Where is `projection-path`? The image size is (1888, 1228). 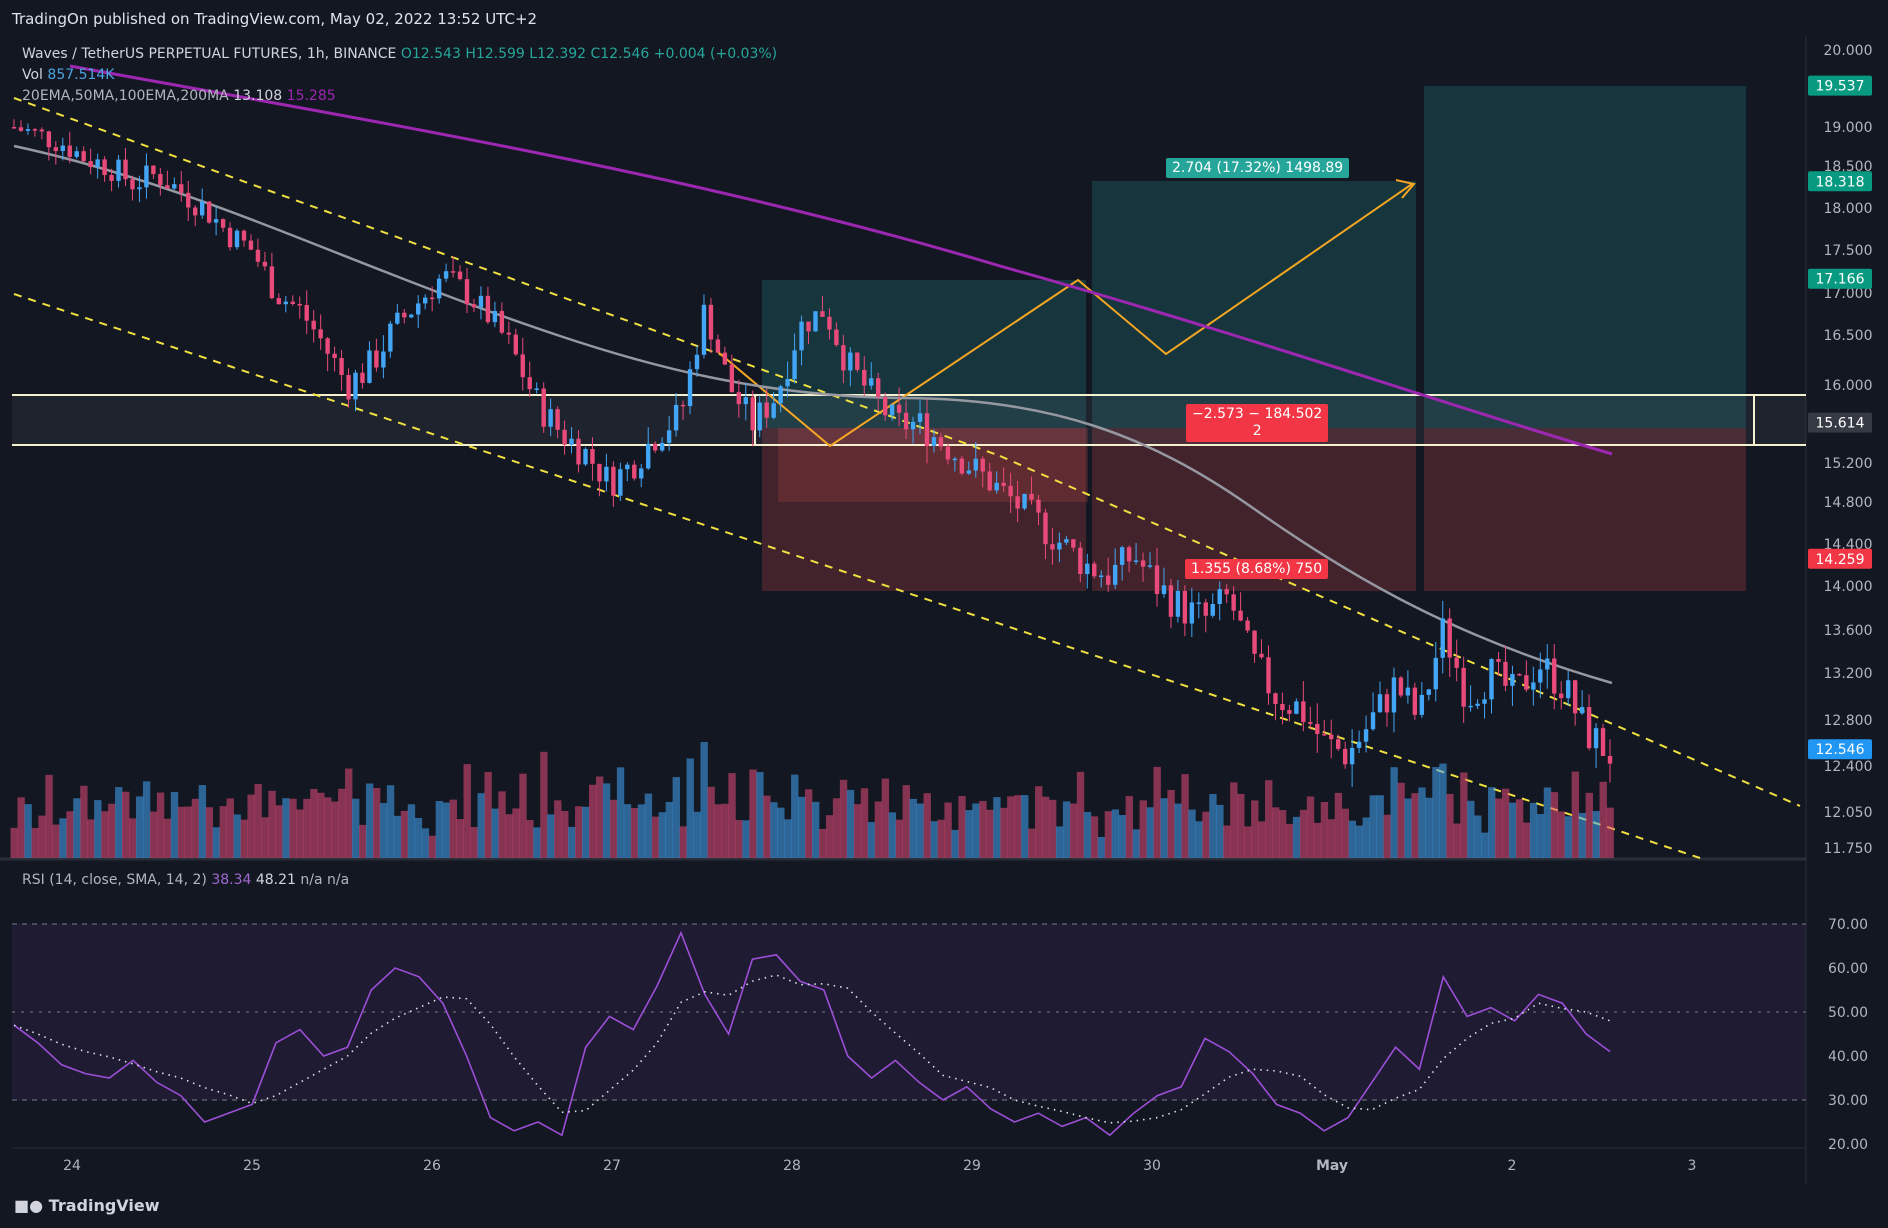
projection-path is located at coordinates (1065, 315).